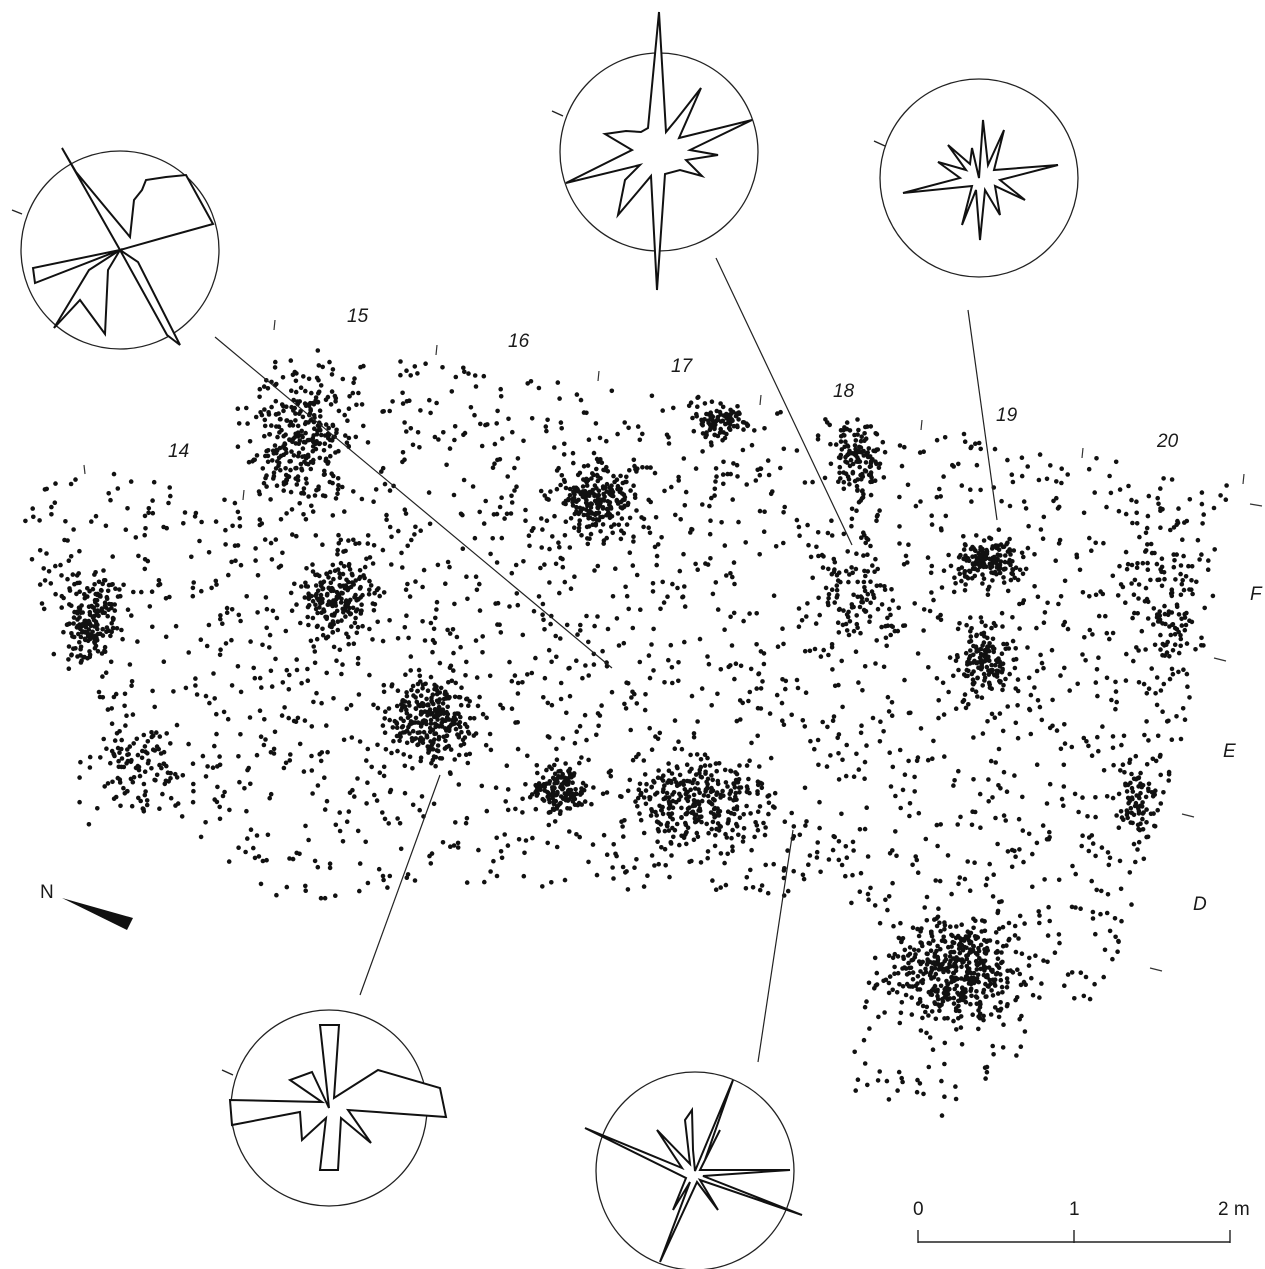 This screenshot has width=1265, height=1269. Describe the element at coordinates (844, 391) in the screenshot. I see `column-label-18: 18` at that location.